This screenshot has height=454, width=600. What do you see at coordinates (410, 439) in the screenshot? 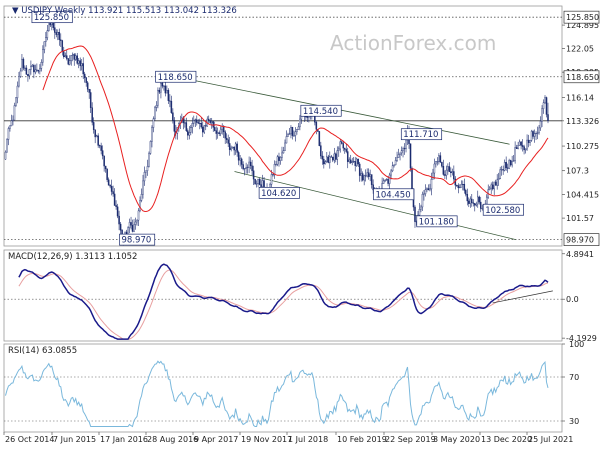
I see `x-tick-label: 22 Sep 2019` at bounding box center [410, 439].